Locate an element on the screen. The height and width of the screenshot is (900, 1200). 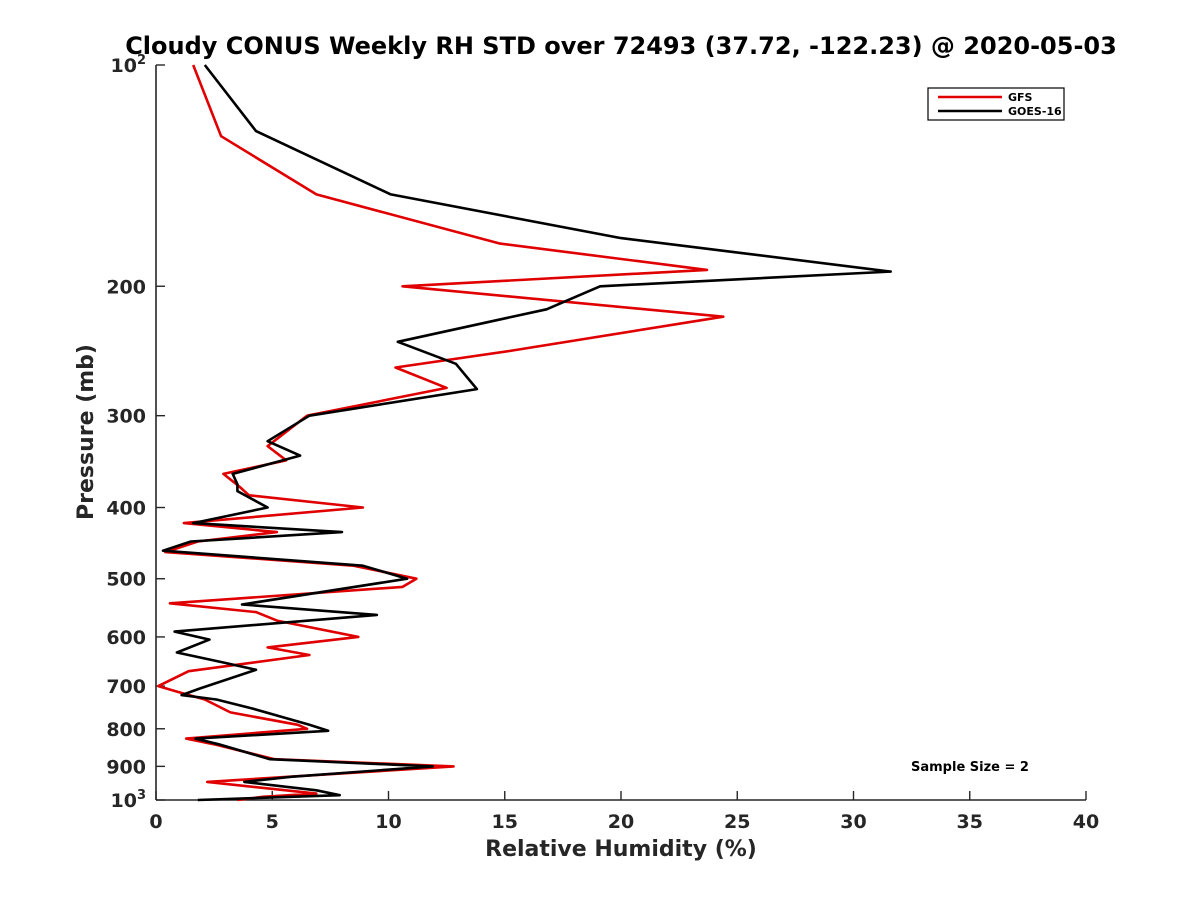
y-tick-label: 200 is located at coordinates (126, 287).